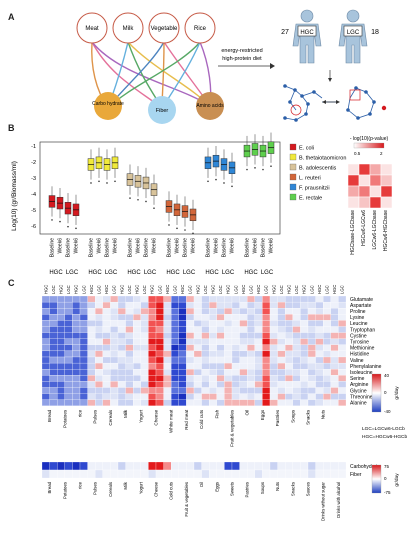  Describe the element at coordinates (375, 191) in the screenshot. I see `heat-cell` at that location.